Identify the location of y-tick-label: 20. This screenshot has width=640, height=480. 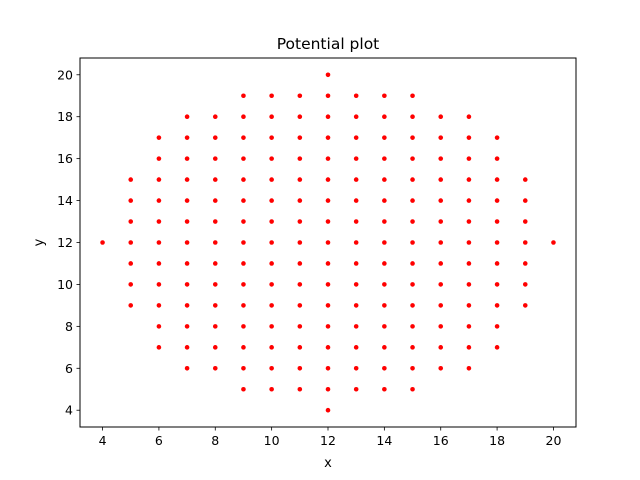
(65, 74).